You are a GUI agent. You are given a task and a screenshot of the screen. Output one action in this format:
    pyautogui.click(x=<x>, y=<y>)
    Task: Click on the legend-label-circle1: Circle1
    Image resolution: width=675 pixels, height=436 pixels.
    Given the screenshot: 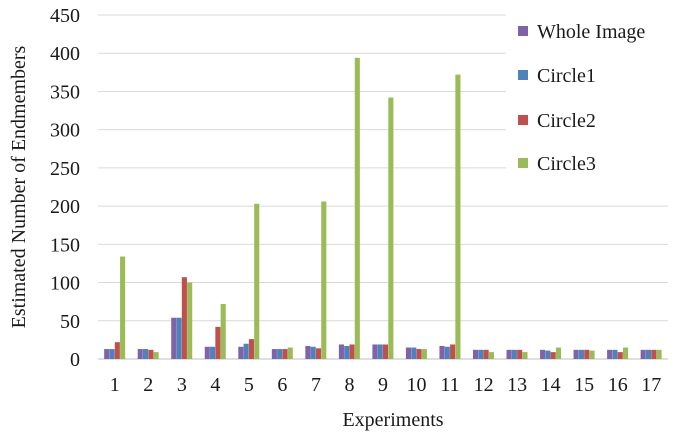 What is the action you would take?
    pyautogui.click(x=566, y=76)
    